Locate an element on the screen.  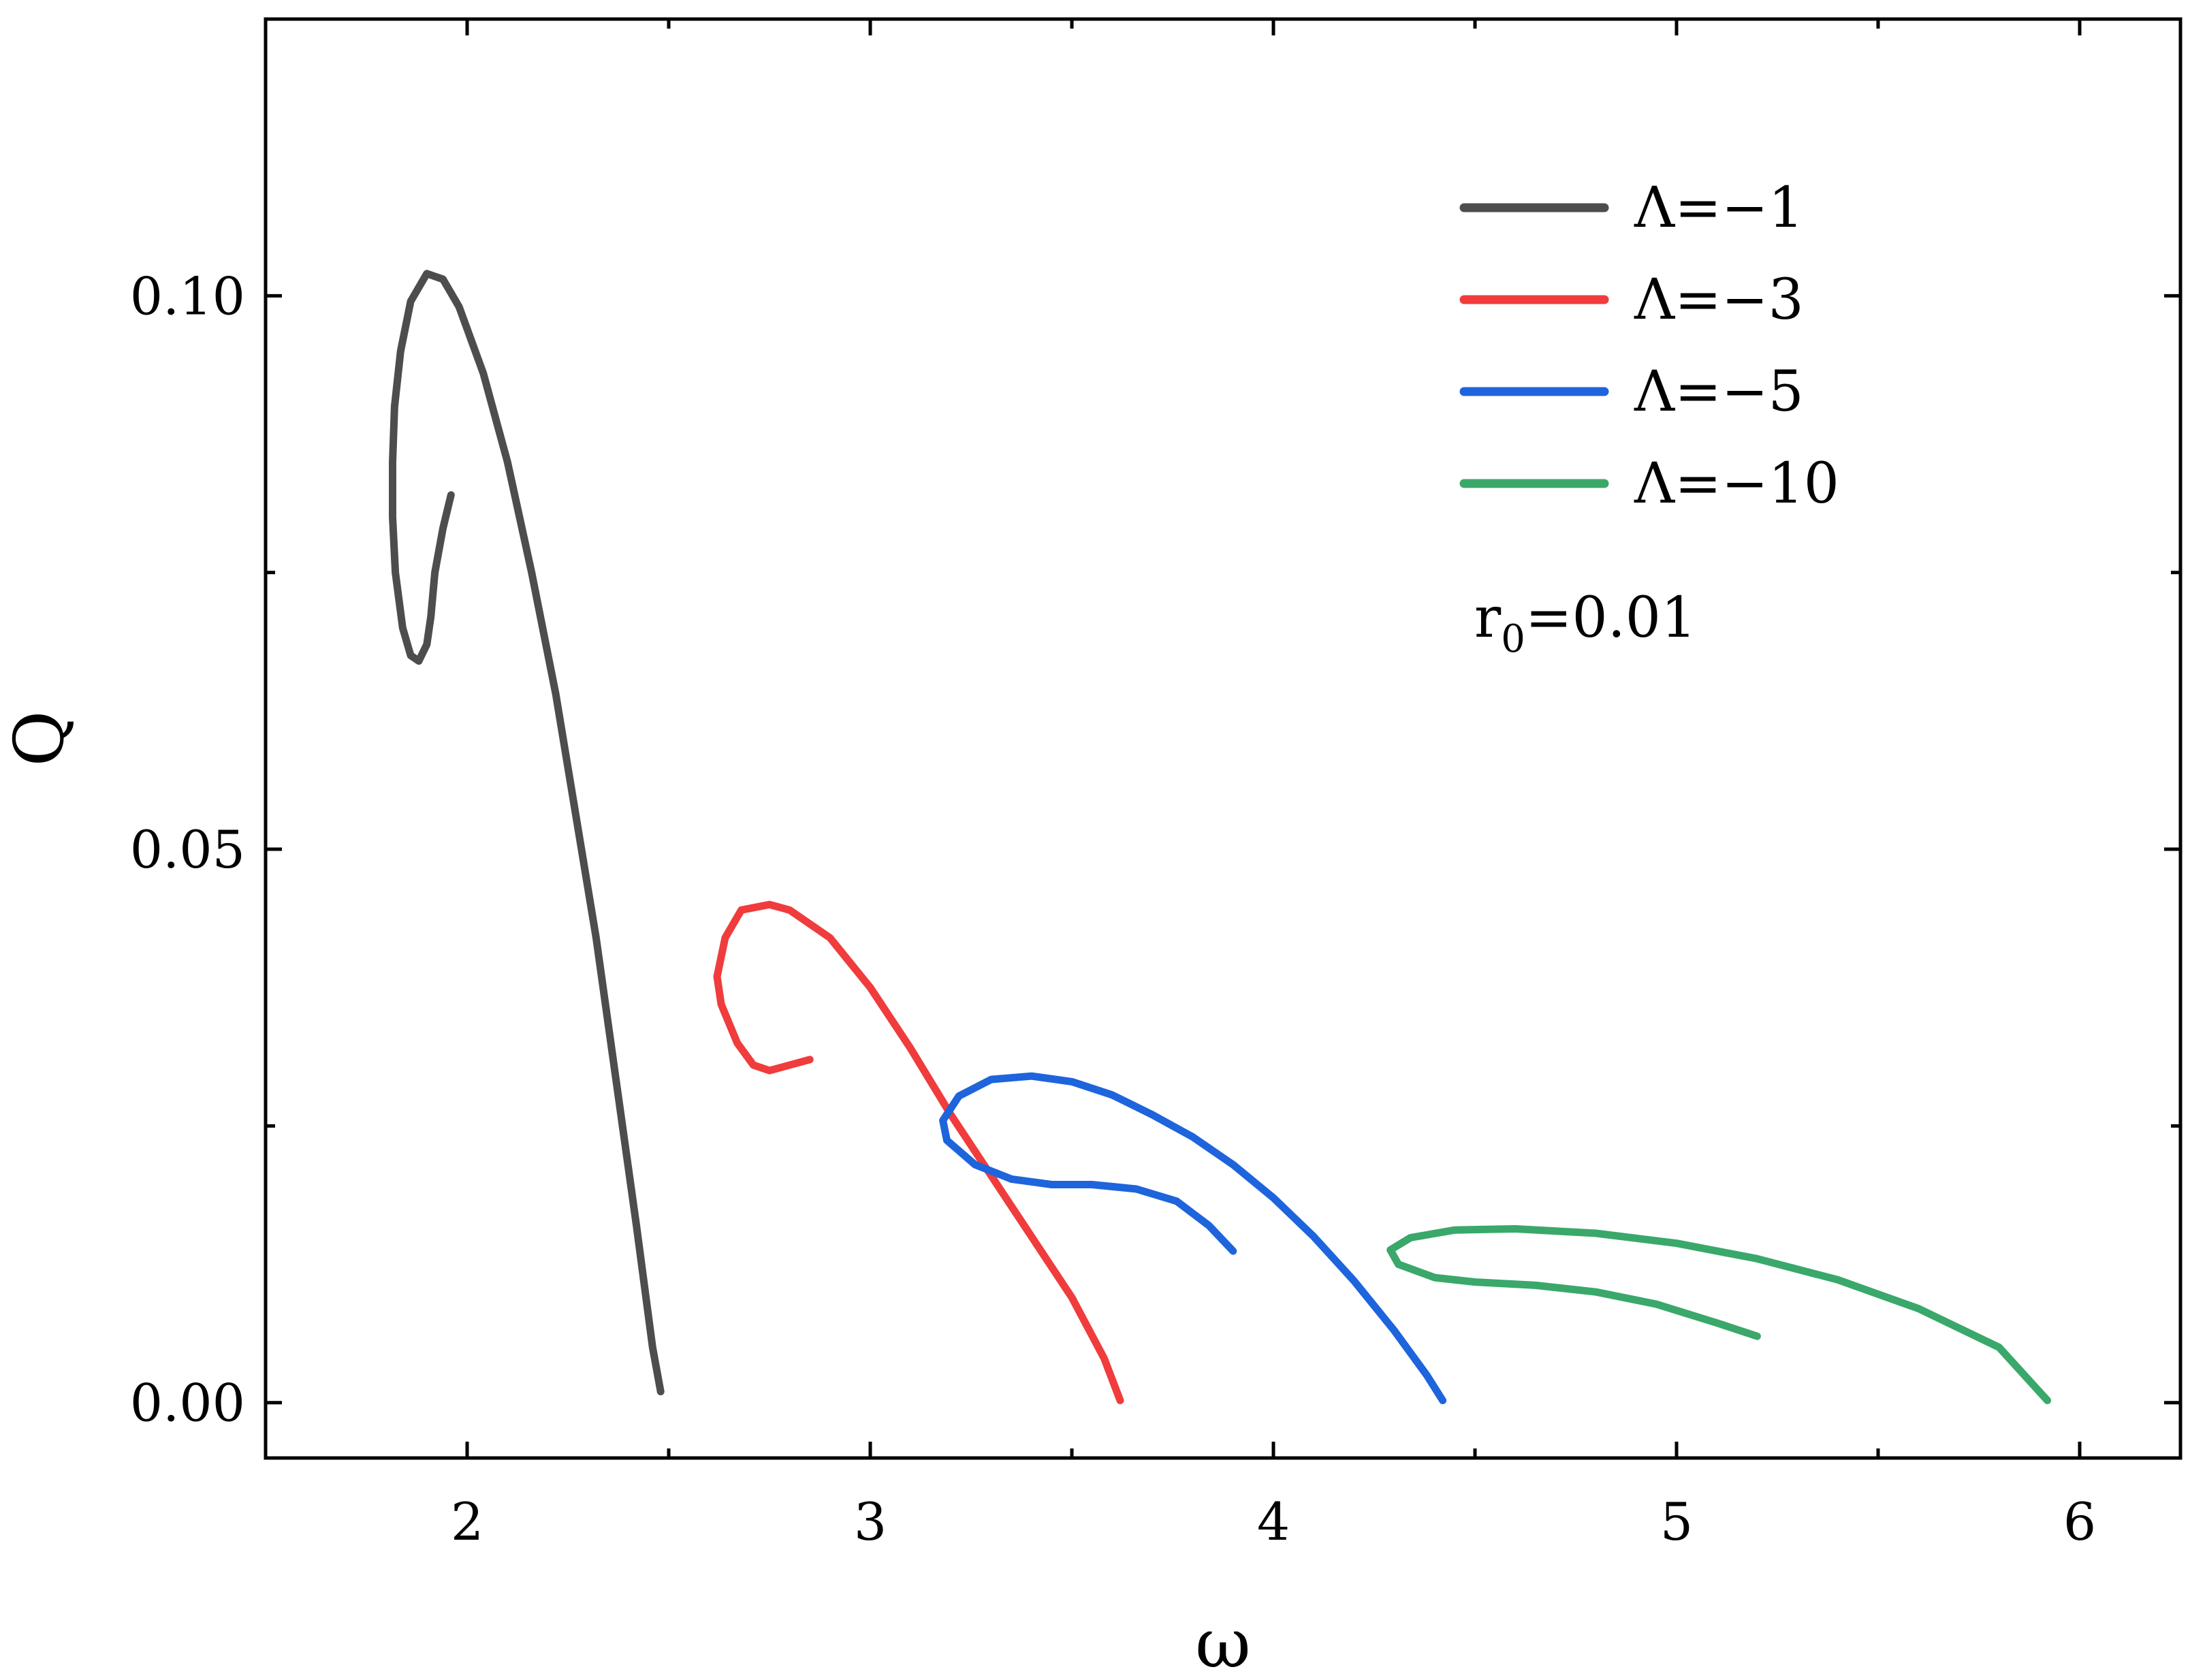
r0-annotation: r0=0.01 is located at coordinates (1585, 623).